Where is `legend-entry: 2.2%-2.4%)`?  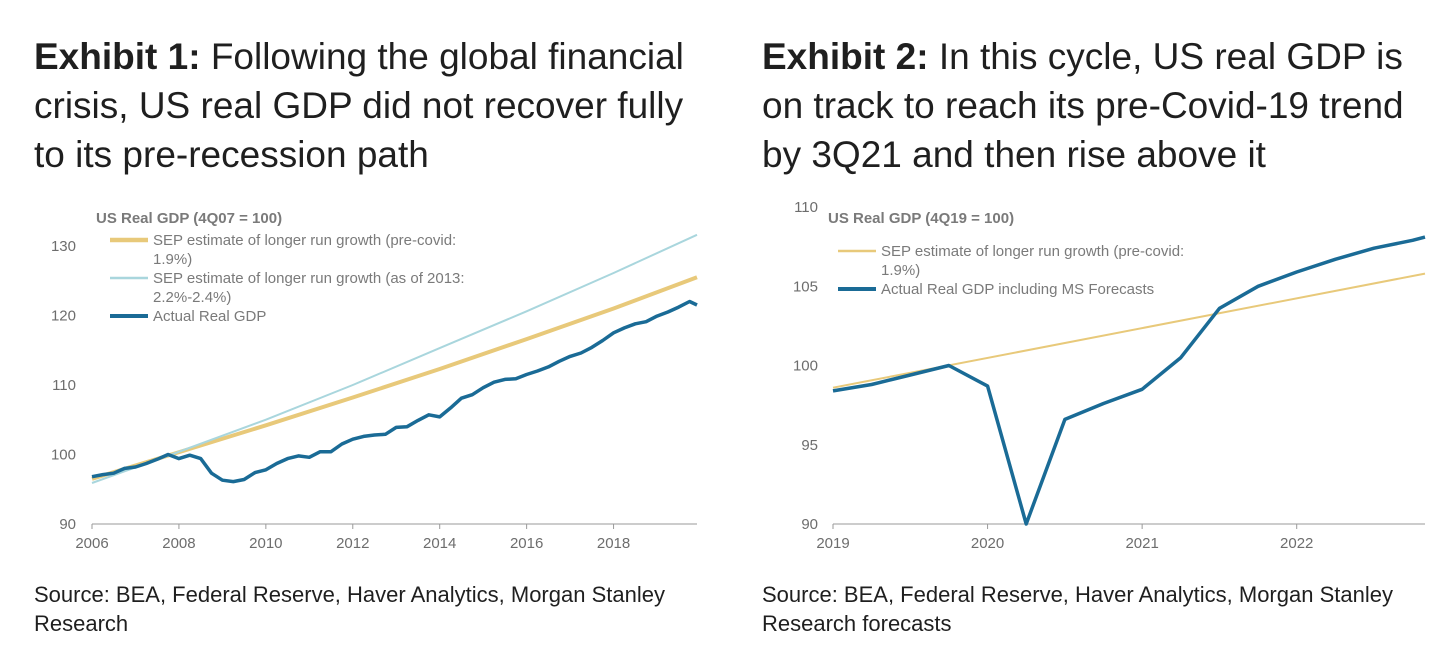 legend-entry: 2.2%-2.4%) is located at coordinates (192, 297).